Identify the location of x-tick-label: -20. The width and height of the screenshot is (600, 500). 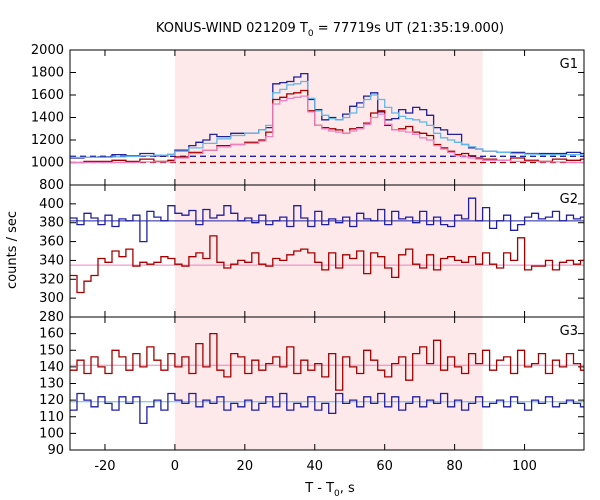
(104, 466).